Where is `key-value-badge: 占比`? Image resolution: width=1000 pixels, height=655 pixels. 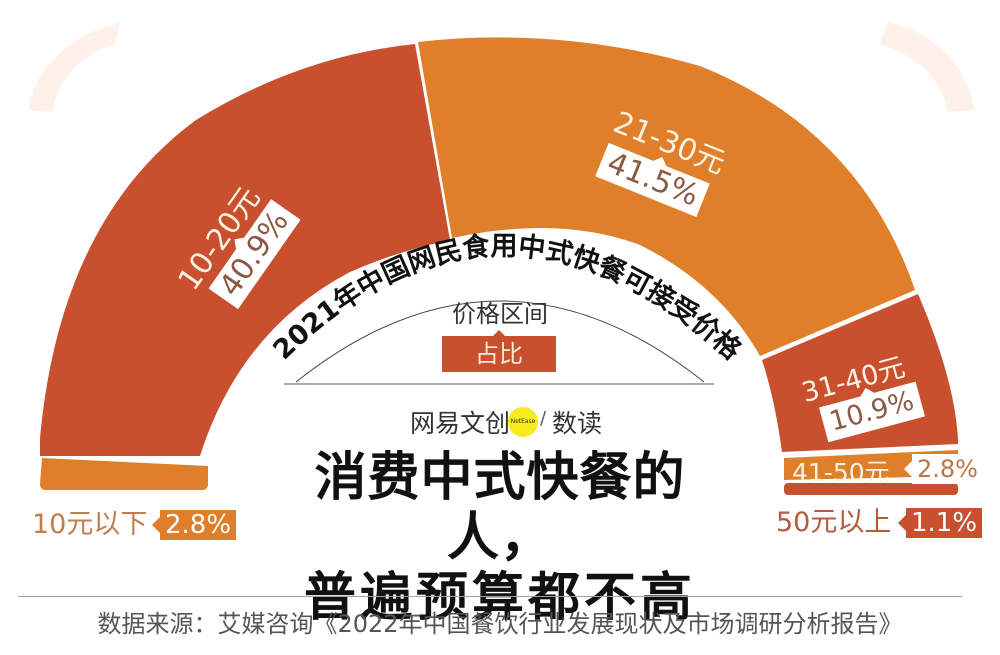 key-value-badge: 占比 is located at coordinates (499, 351).